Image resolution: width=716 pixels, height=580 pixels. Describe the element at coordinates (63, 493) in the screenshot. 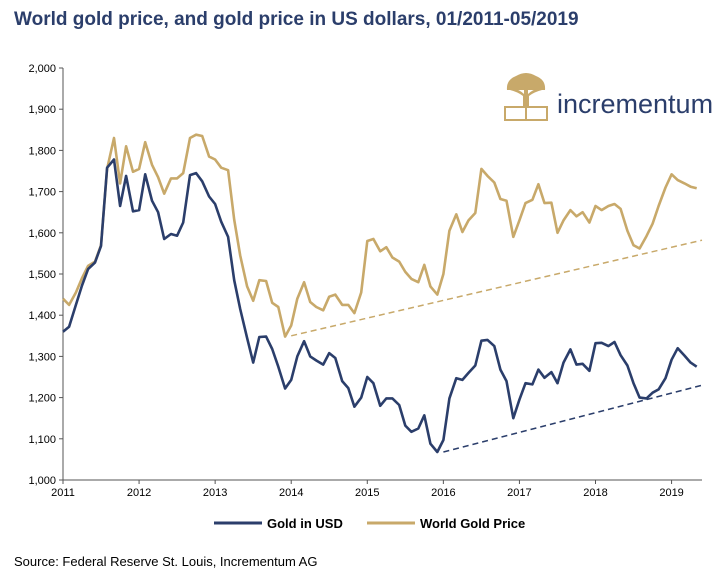

I see `x-tick-label: 2011` at that location.